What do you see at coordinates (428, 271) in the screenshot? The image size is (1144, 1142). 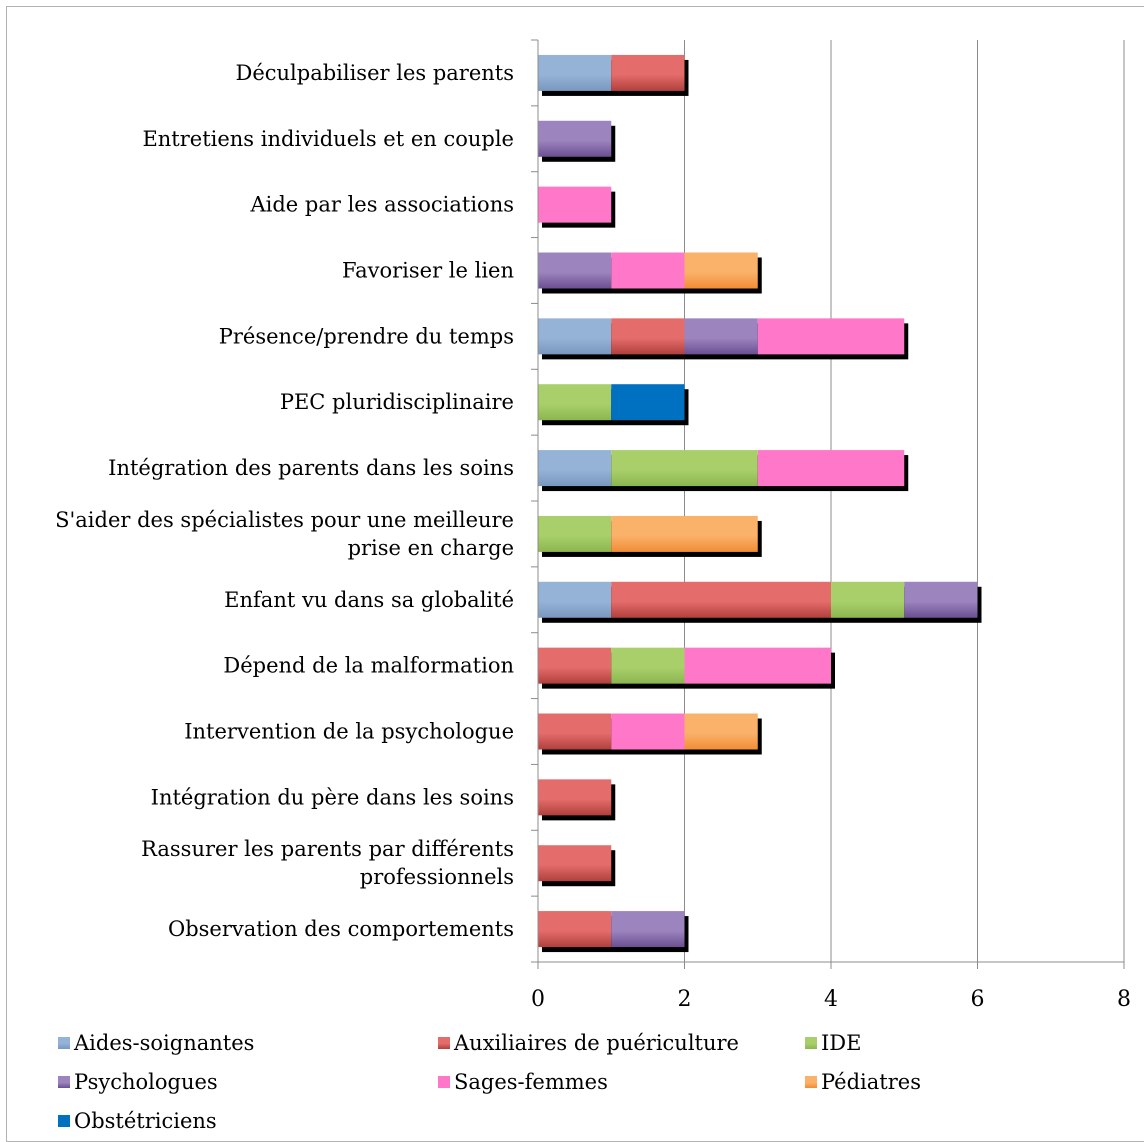 I see `category-label: Favoriser le lien` at bounding box center [428, 271].